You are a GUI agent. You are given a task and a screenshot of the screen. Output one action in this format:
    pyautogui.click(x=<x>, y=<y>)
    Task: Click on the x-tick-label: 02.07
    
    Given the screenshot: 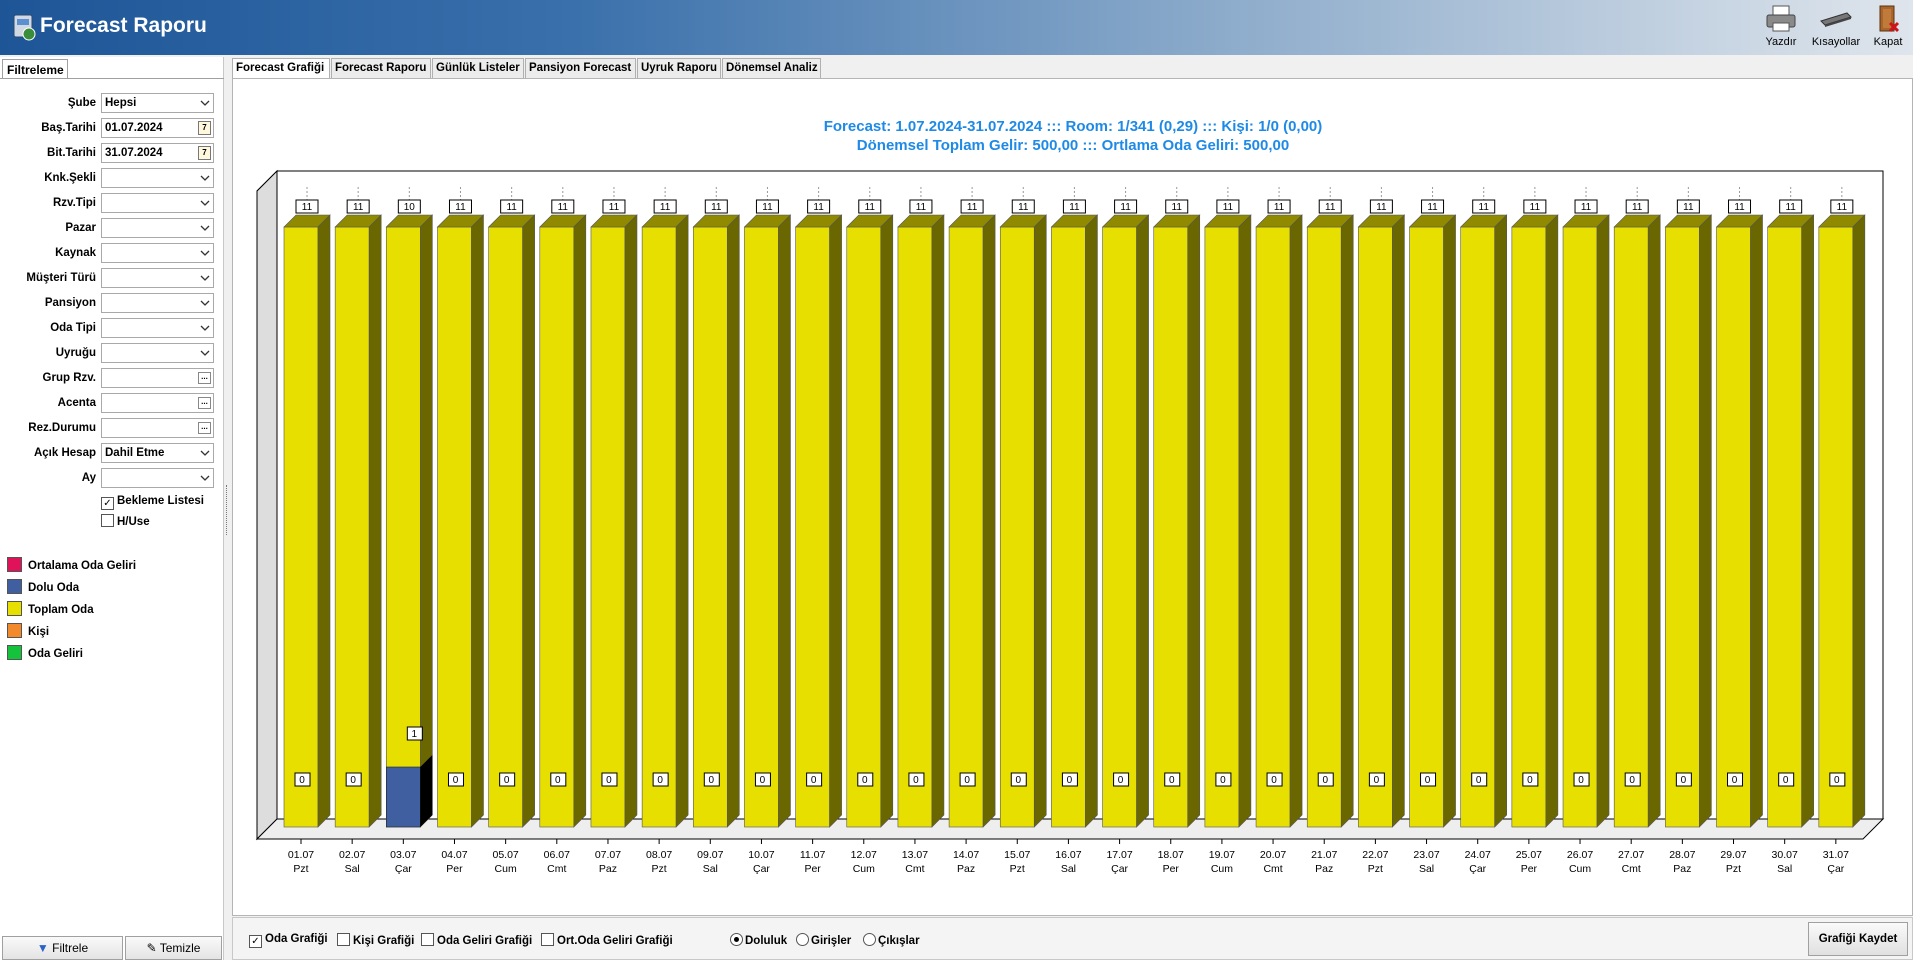 What is the action you would take?
    pyautogui.click(x=352, y=855)
    